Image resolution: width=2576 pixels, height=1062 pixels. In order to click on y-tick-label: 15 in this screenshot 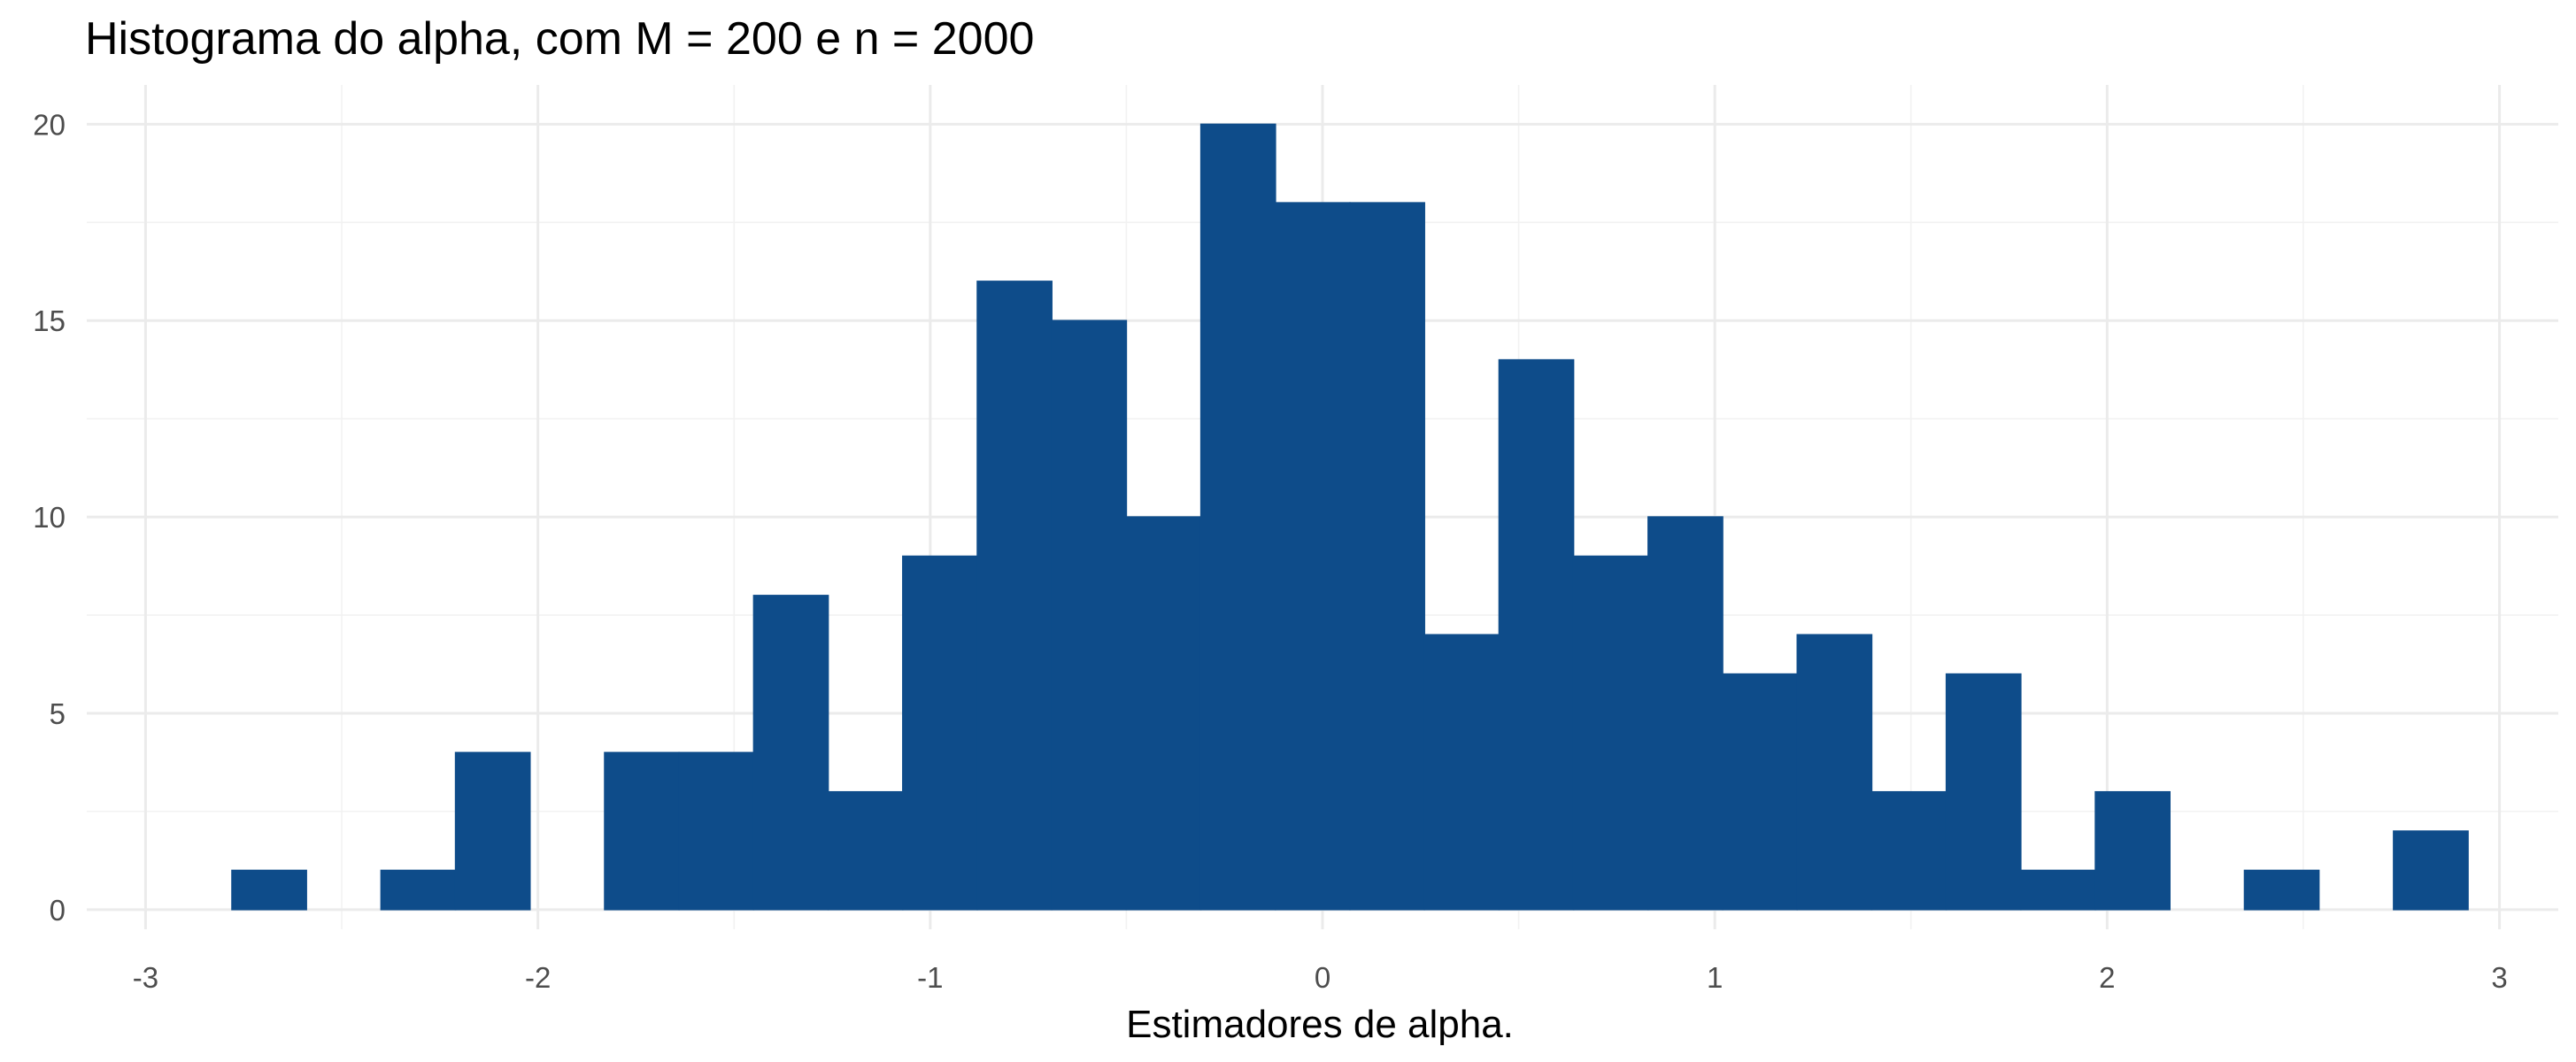, I will do `click(49, 320)`.